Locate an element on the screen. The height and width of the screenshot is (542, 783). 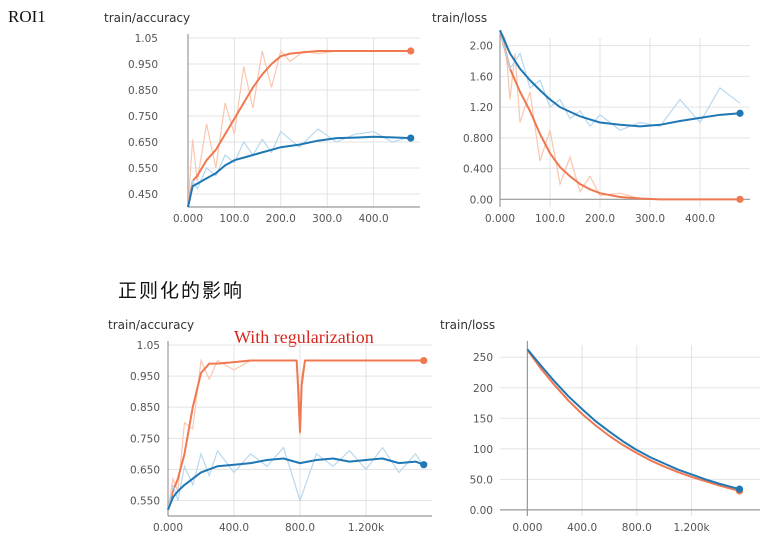
y-tick-label: 50.0 is located at coordinates (481, 480).